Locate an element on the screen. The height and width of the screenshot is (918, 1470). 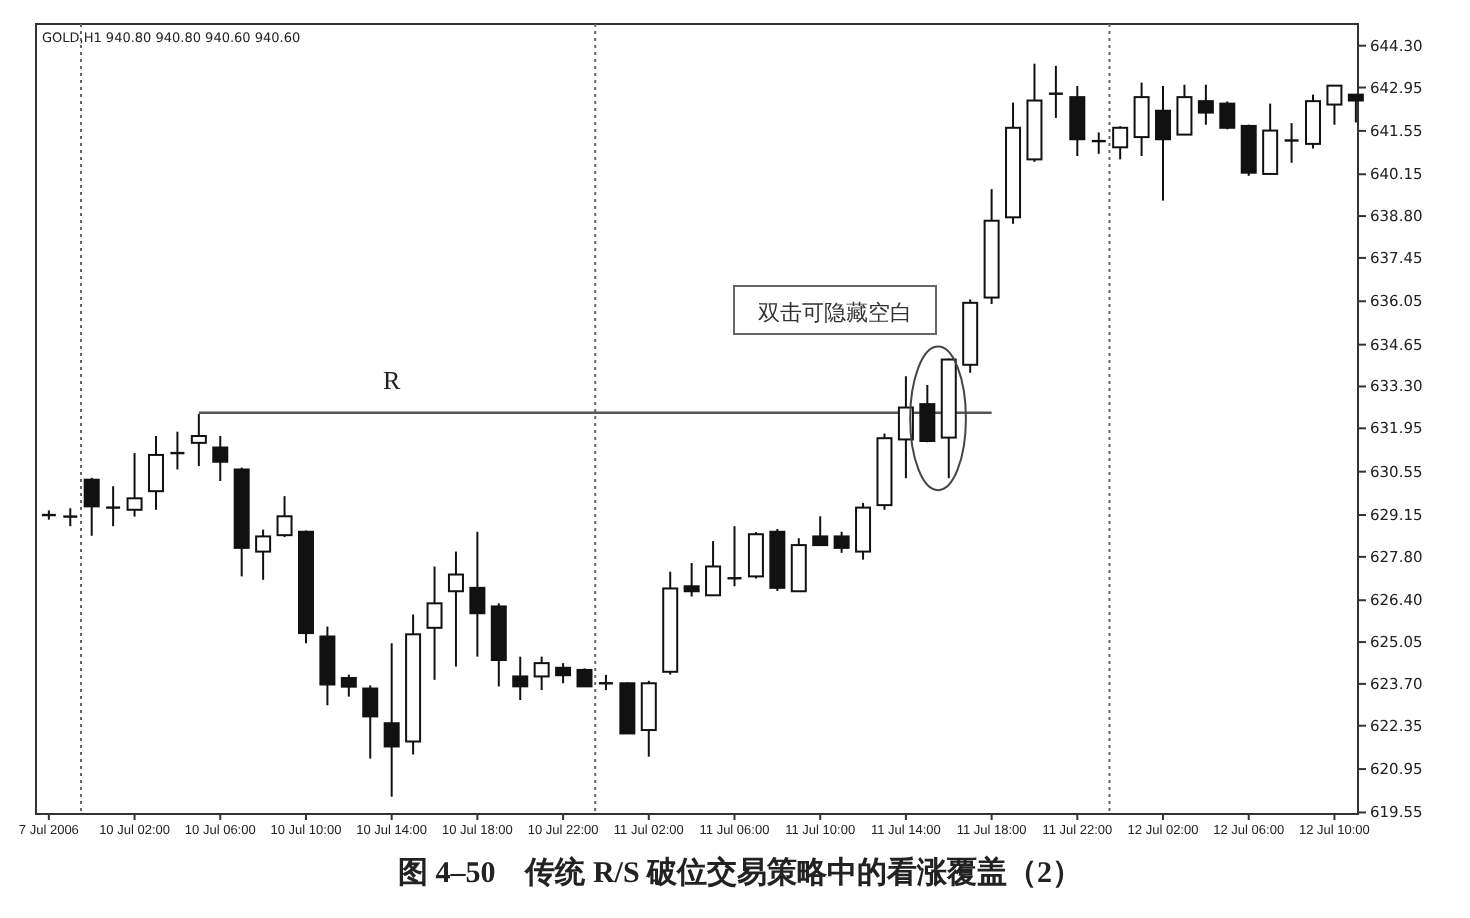
text: 图 4–50 传统 R/S 破位交易策略中的看涨覆盖（2） is located at coordinates (740, 872).